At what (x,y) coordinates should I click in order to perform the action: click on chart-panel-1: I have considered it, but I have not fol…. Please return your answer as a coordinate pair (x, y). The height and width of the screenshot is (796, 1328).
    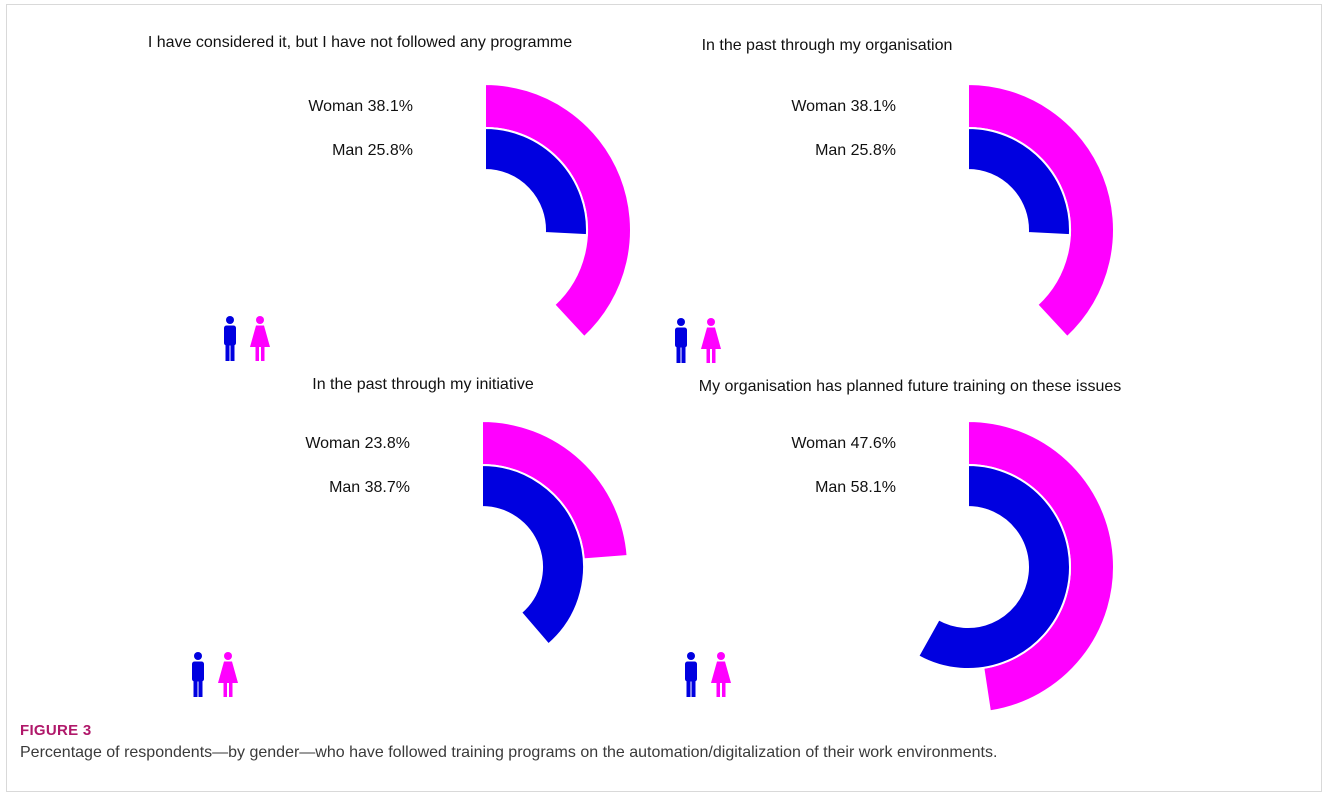
    Looking at the image, I should click on (390, 197).